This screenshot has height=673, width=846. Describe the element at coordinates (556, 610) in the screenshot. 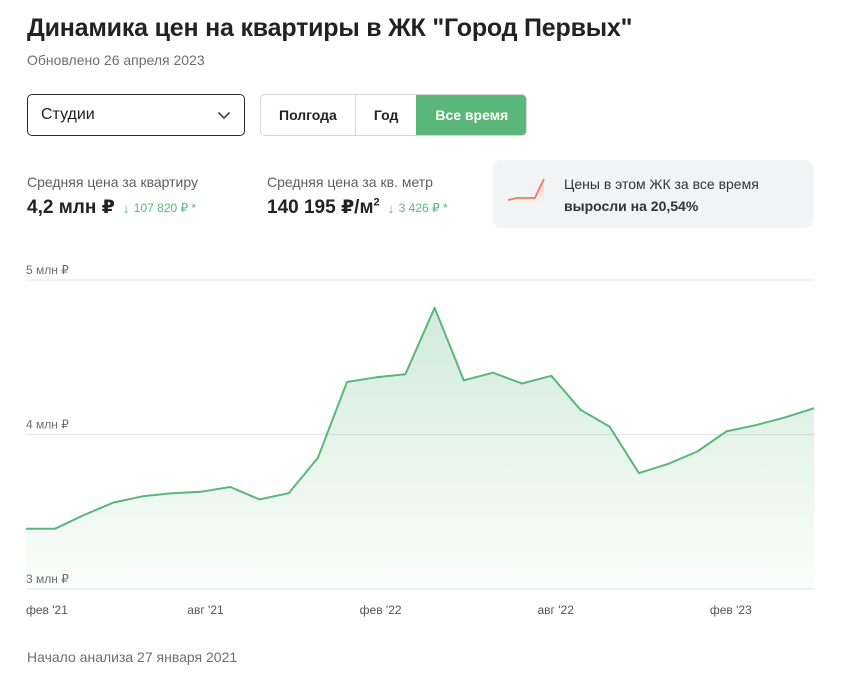

I see `x-tick-label: авг '22` at that location.